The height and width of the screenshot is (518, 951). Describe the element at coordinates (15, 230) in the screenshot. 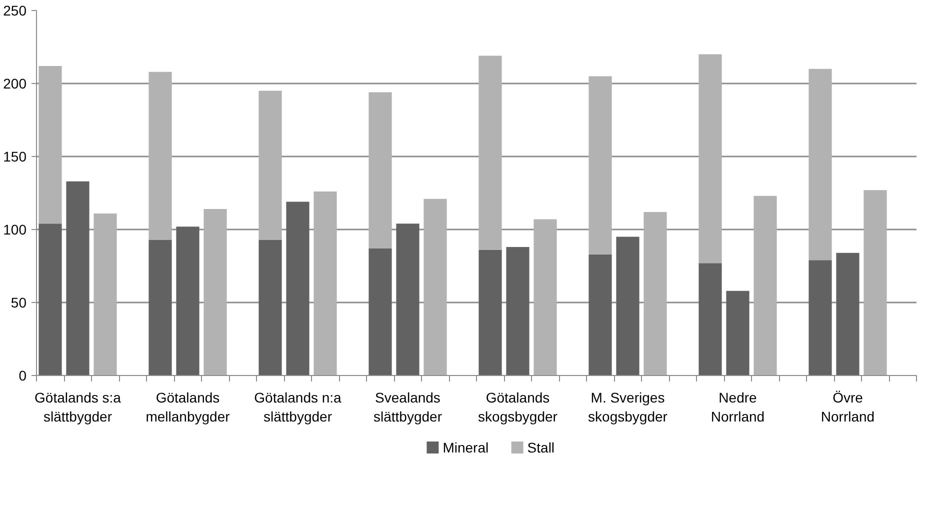

I see `y-tick-label: 100` at that location.